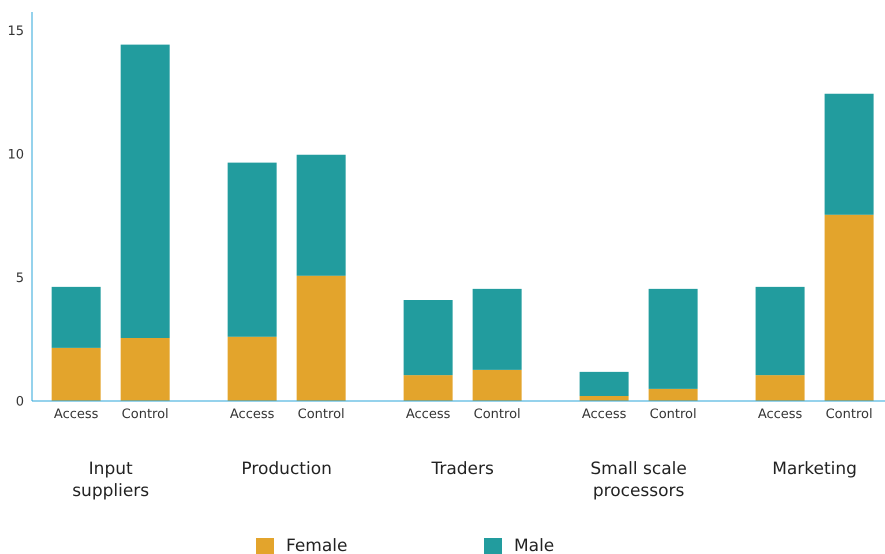 The height and width of the screenshot is (554, 885). What do you see at coordinates (462, 469) in the screenshot?
I see `text: Traders` at bounding box center [462, 469].